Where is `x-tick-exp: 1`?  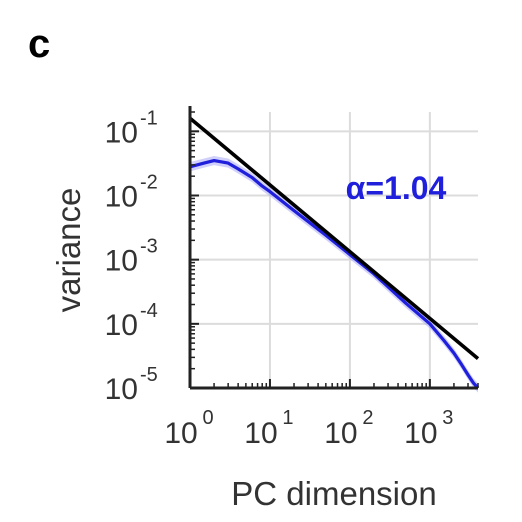
x-tick-exp: 1 is located at coordinates (287, 418).